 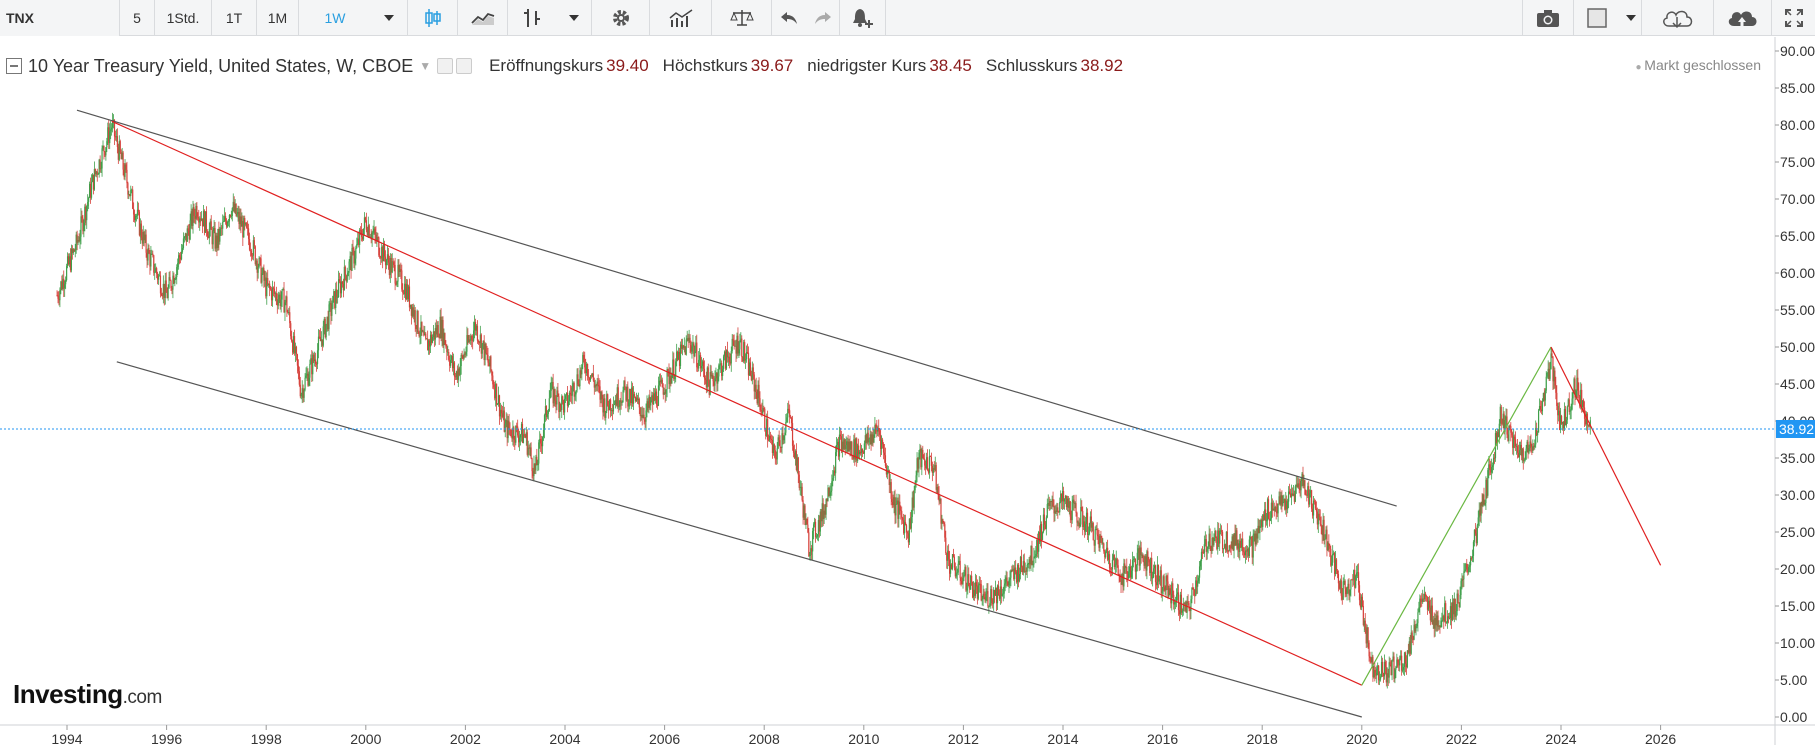 What do you see at coordinates (1793, 18) in the screenshot?
I see `fullscreen-icon` at bounding box center [1793, 18].